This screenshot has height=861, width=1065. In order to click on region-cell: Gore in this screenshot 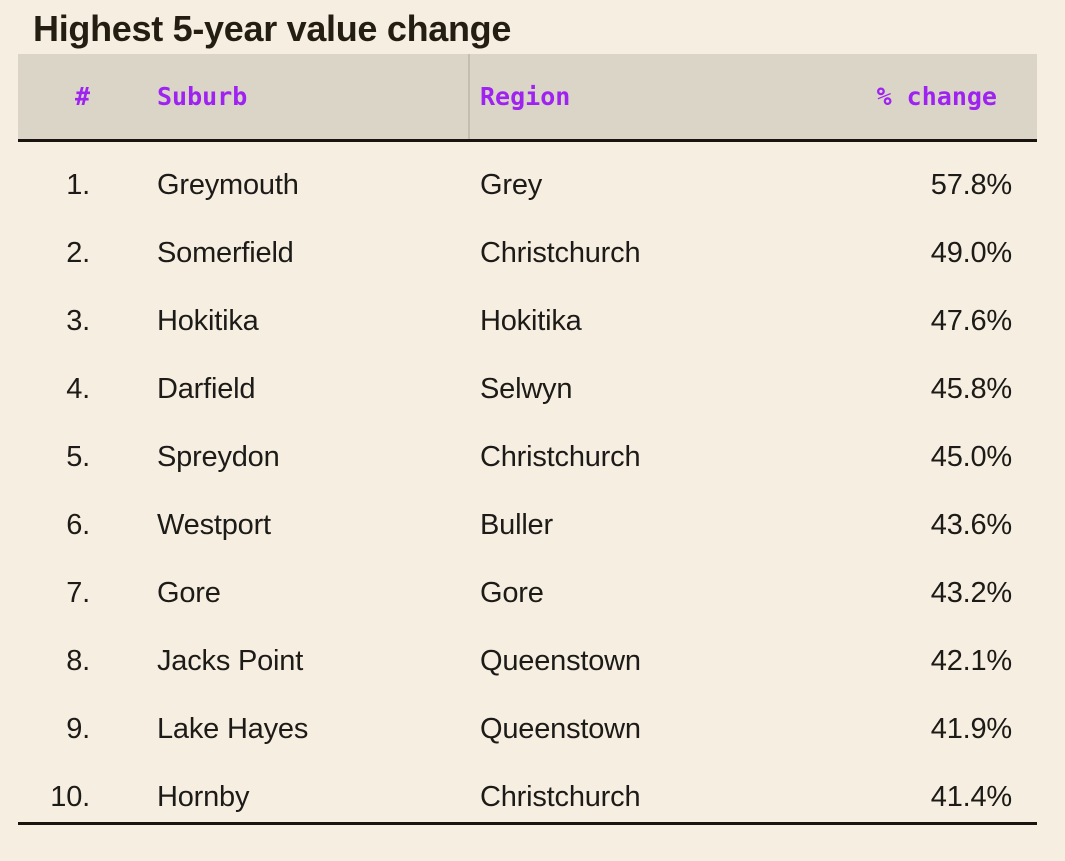, I will do `click(512, 592)`.